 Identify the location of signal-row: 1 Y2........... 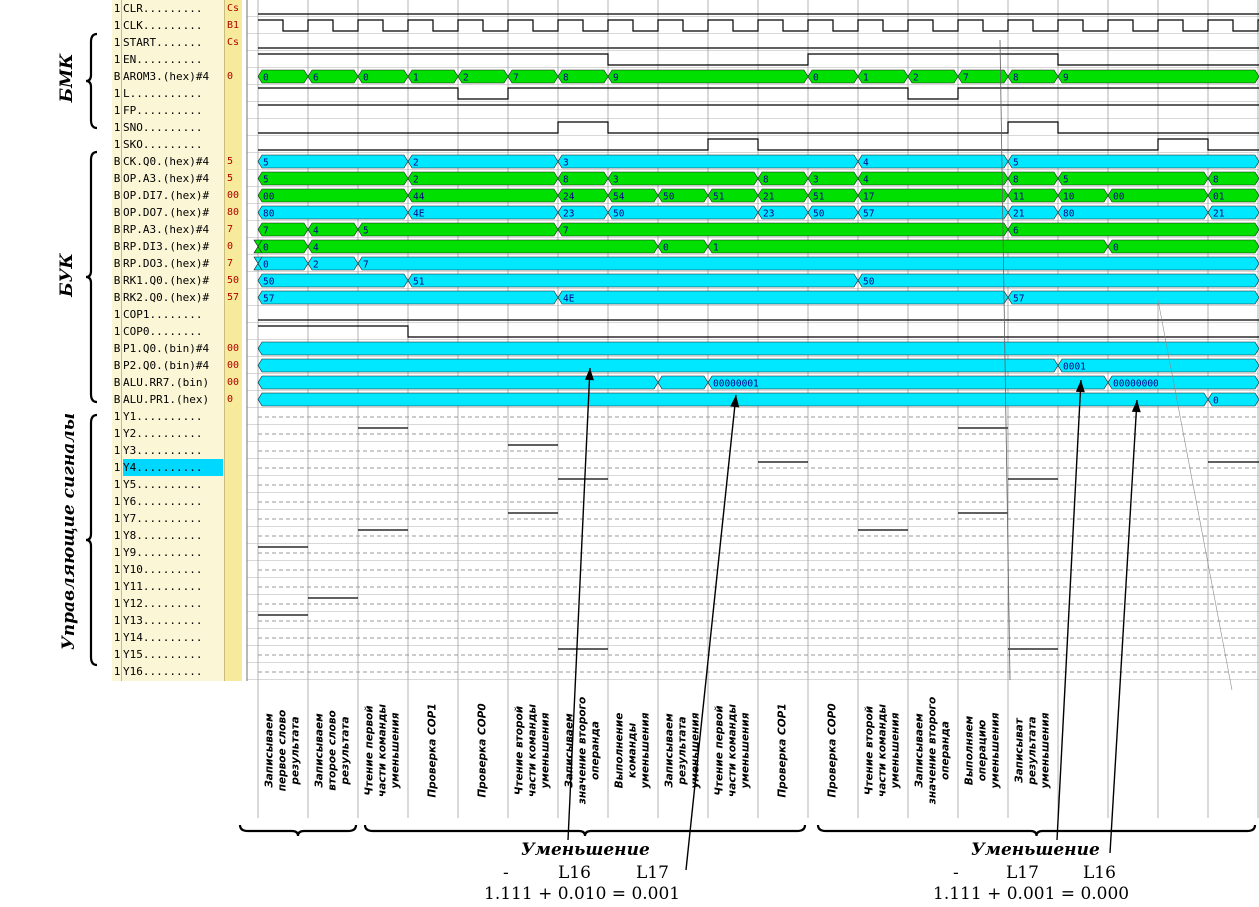
(177, 433).